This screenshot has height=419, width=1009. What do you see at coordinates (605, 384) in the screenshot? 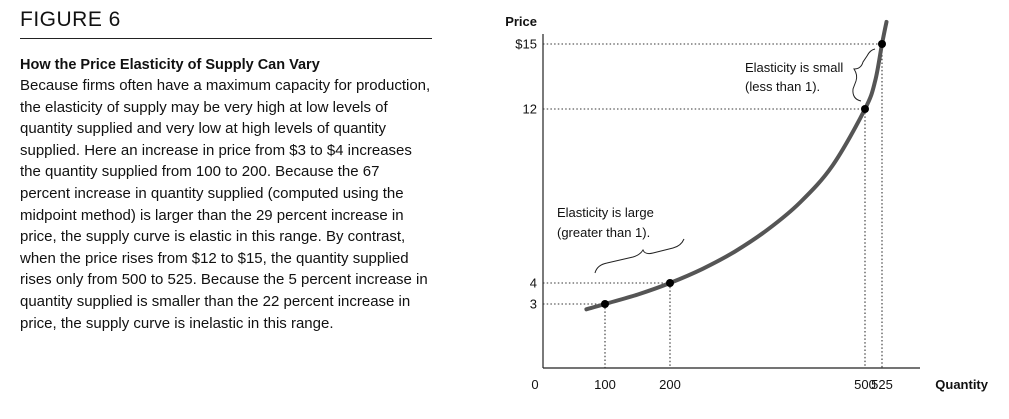
I see `x-tick-label-0: 100` at bounding box center [605, 384].